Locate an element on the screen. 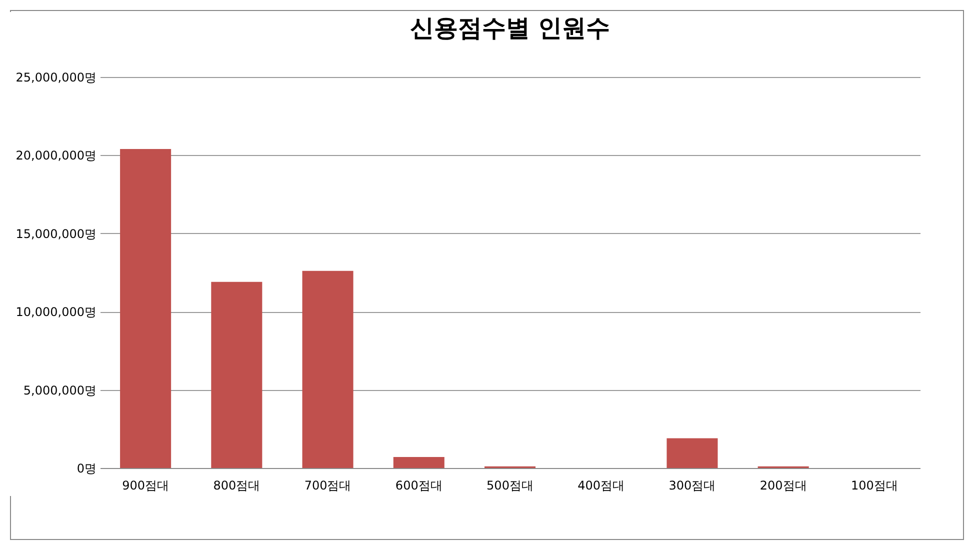 The height and width of the screenshot is (556, 978). chart-title: 신용점수별 인원수 is located at coordinates (510, 28).